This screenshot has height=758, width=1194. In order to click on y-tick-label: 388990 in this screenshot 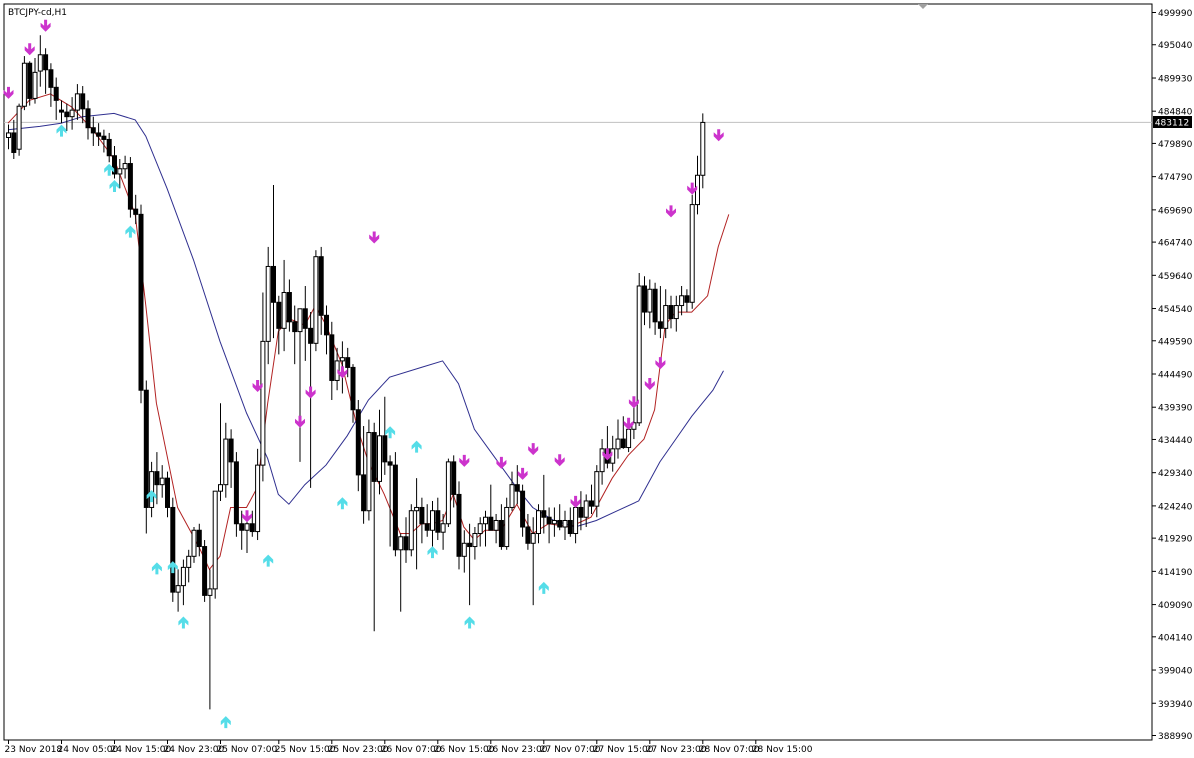, I will do `click(1175, 737)`.